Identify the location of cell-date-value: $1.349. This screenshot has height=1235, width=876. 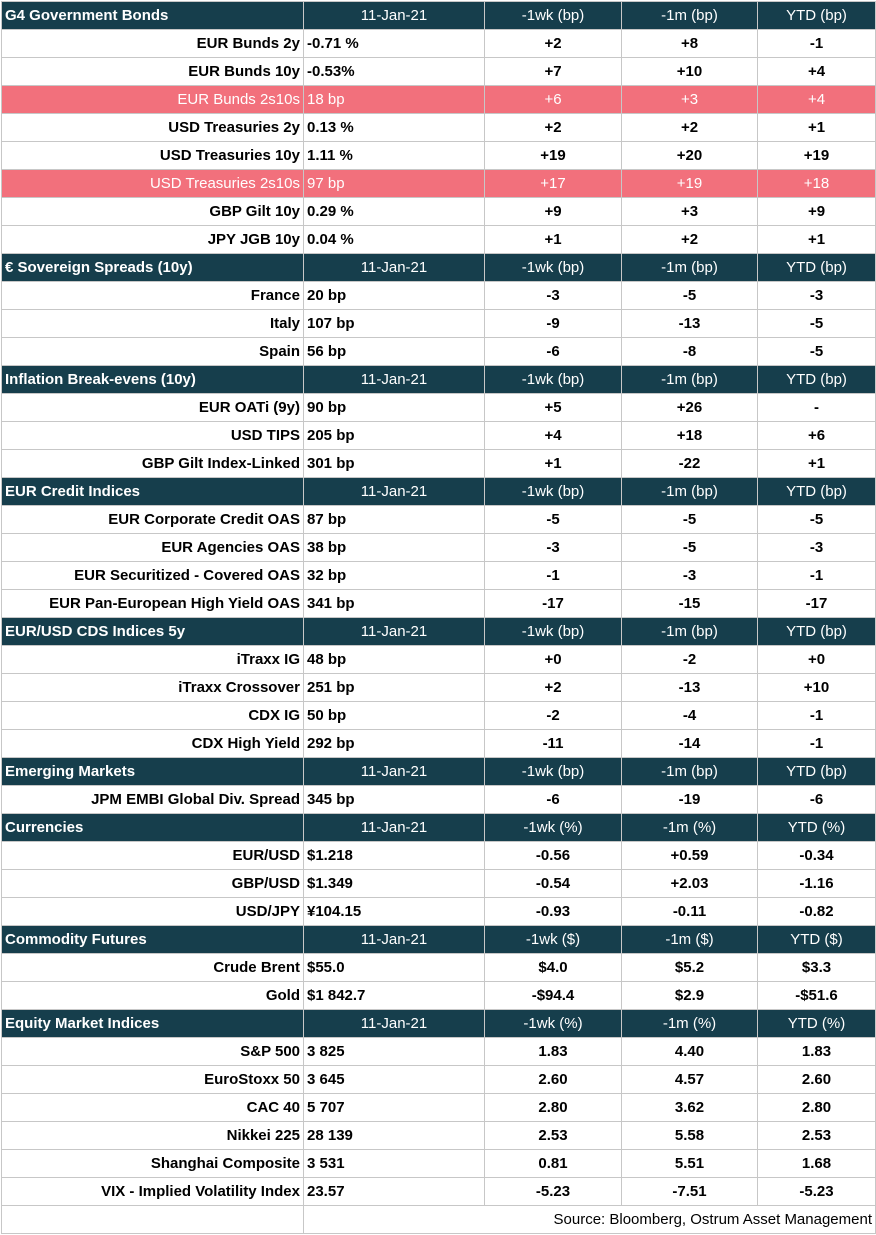
(394, 883).